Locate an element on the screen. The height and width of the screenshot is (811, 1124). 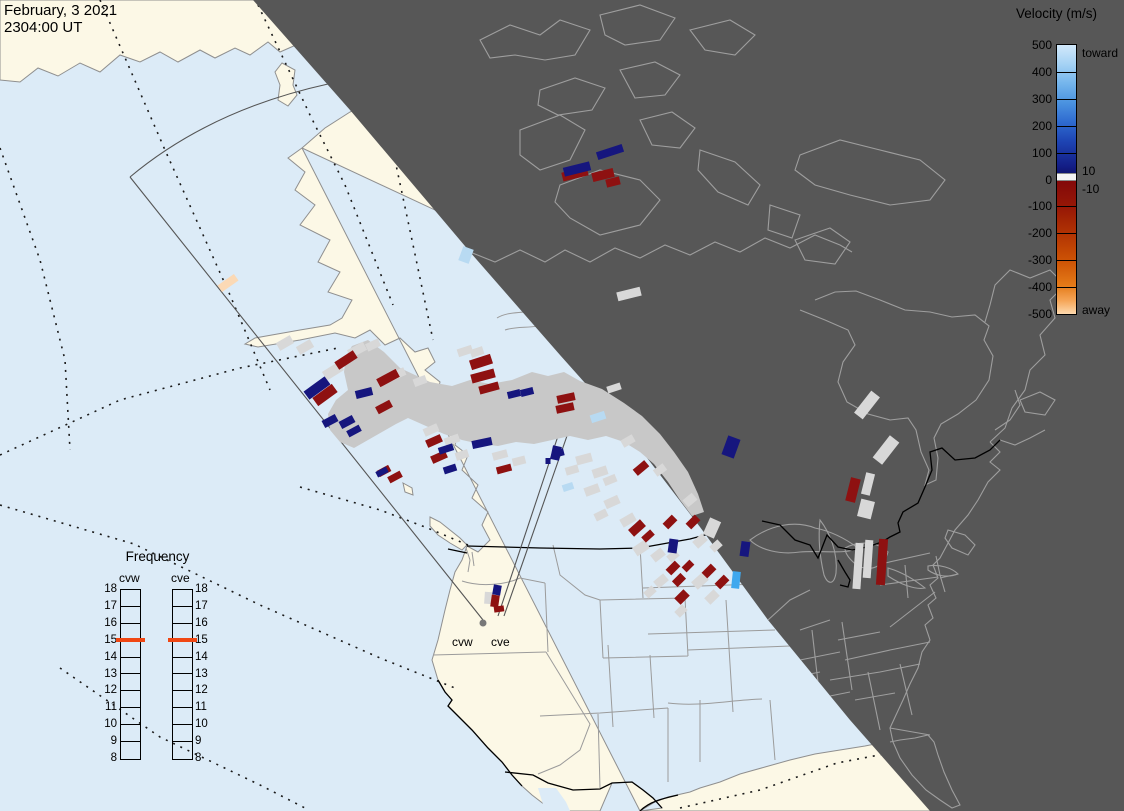
frequency-ladder-cve is located at coordinates (182, 674).